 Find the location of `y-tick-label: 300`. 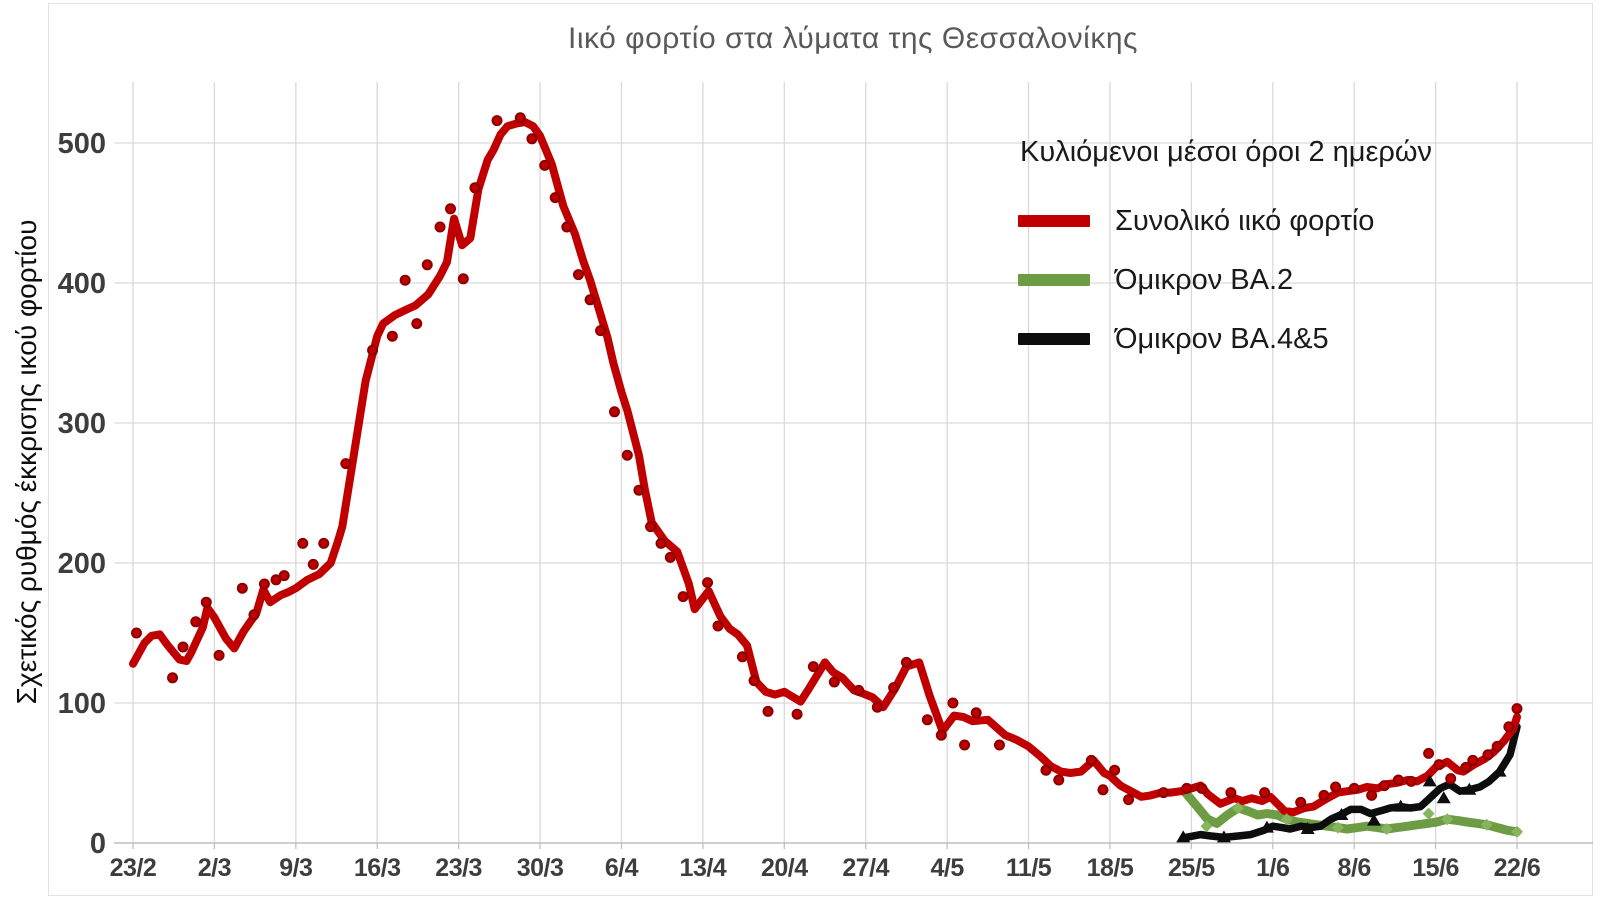

y-tick-label: 300 is located at coordinates (82, 424).